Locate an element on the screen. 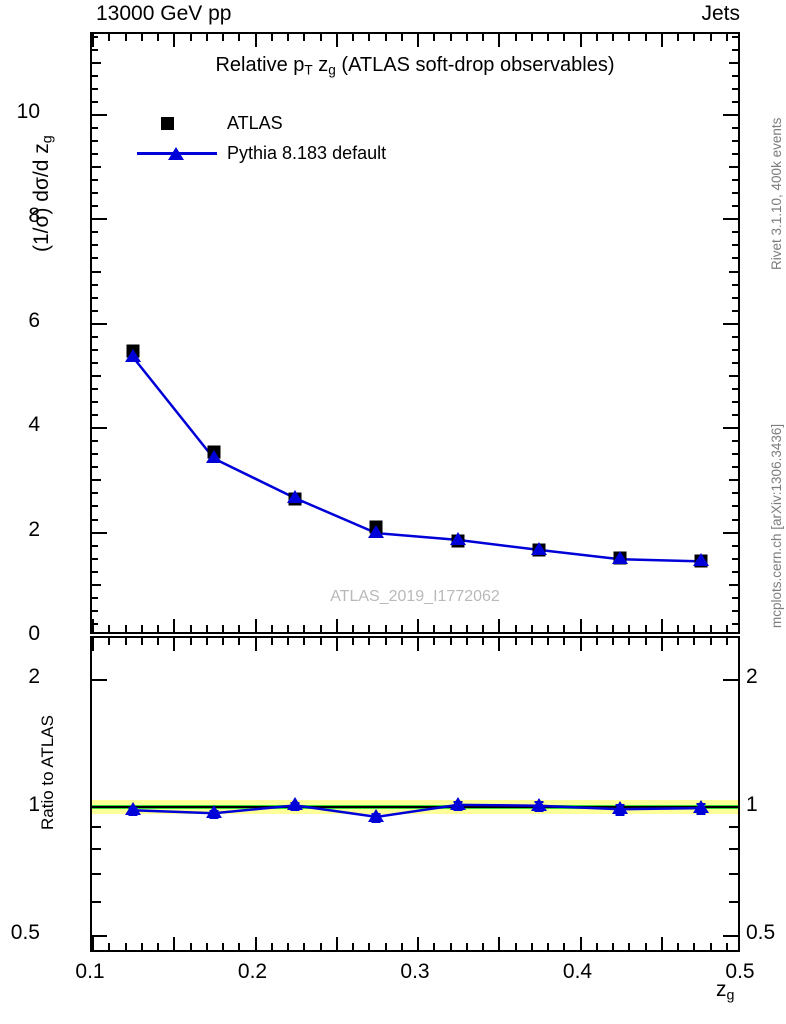 This screenshot has height=1024, width=786. y-axis-title-main-text: (1/σ) dσ/d z is located at coordinates (41, 197).